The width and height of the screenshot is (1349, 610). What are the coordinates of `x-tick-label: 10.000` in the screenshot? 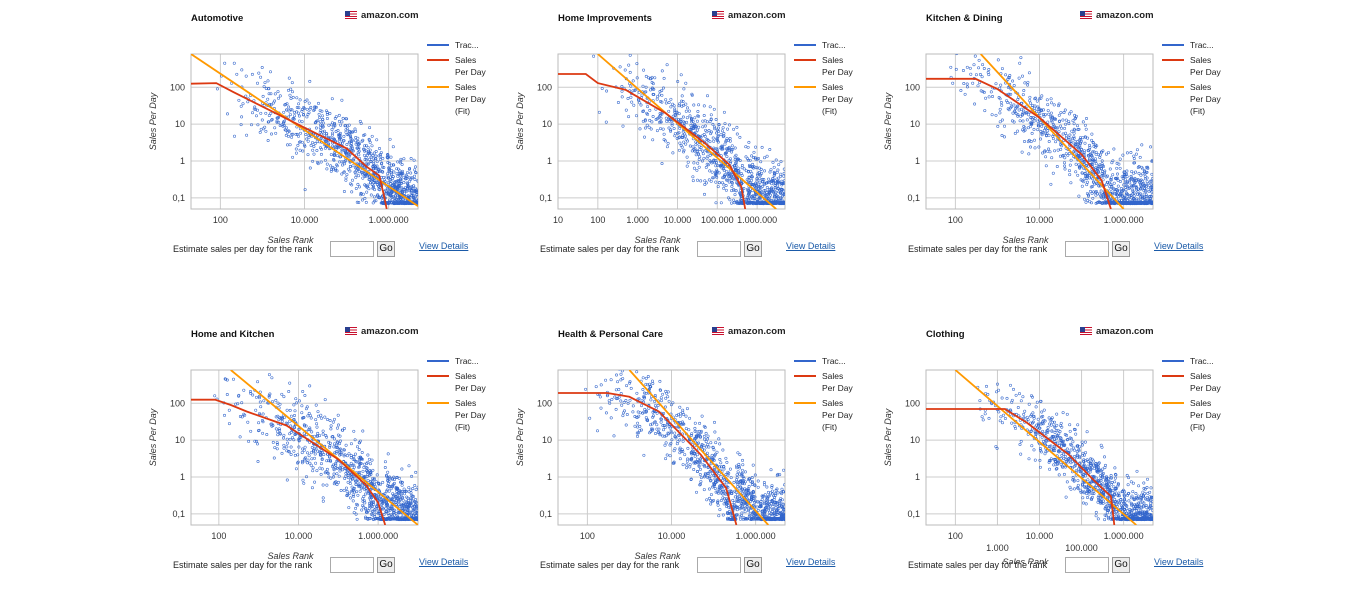 It's located at (299, 536).